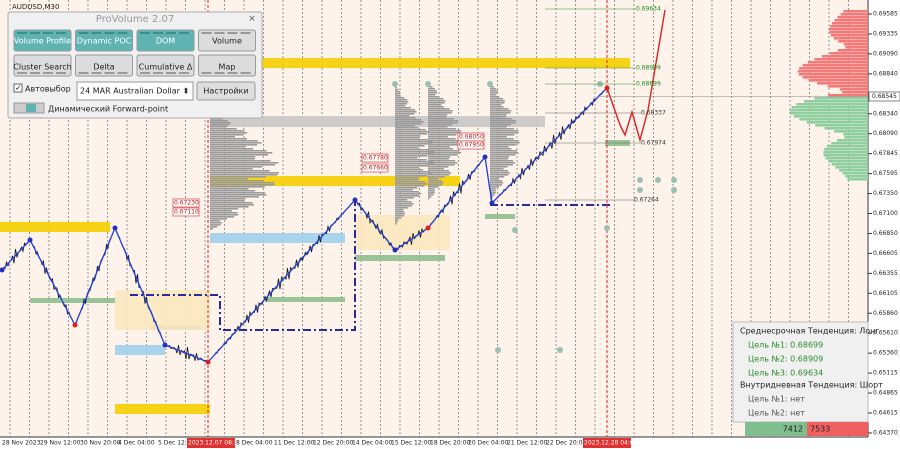 The image size is (900, 449). What do you see at coordinates (884, 96) in the screenshot?
I see `current-price: 0.68545` at bounding box center [884, 96].